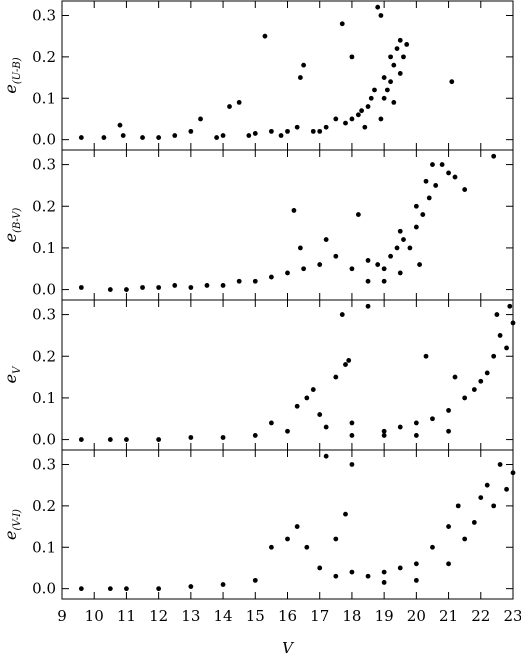  I want to click on x-tick-label: 14, so click(223, 616).